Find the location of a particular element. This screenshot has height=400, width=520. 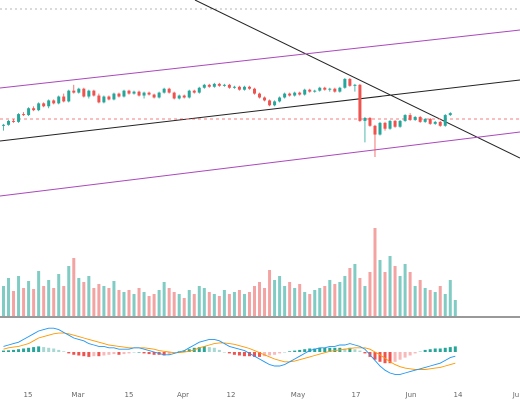

macd-layer is located at coordinates (229, 351).